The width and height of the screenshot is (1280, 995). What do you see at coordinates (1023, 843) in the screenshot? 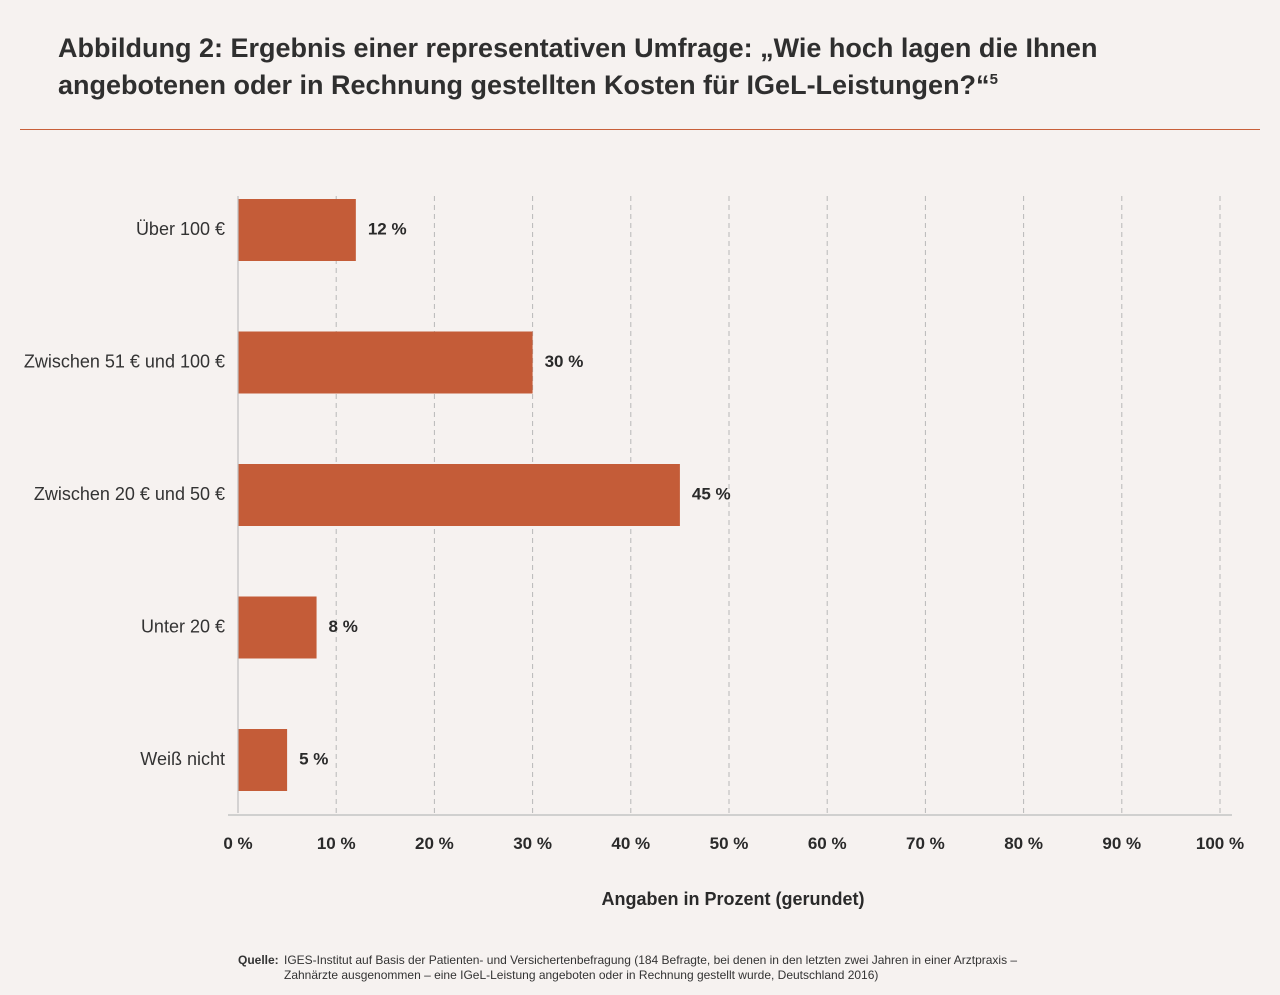
I see `x-tick-label: 80 %` at bounding box center [1023, 843].